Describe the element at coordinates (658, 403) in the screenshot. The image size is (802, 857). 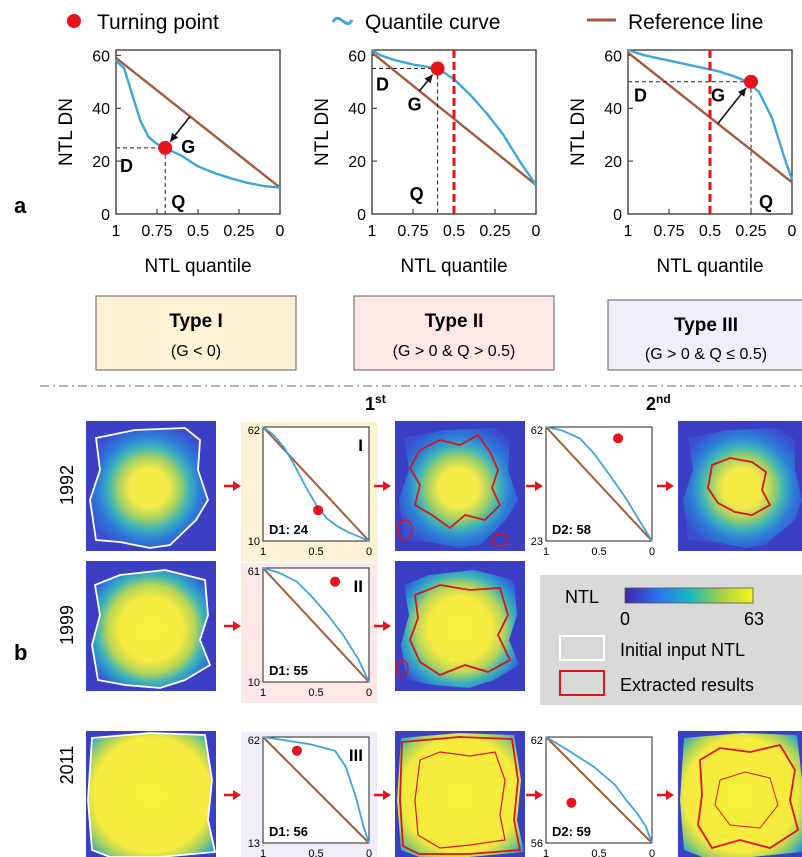
I see `second-iteration-label: 2nd` at that location.